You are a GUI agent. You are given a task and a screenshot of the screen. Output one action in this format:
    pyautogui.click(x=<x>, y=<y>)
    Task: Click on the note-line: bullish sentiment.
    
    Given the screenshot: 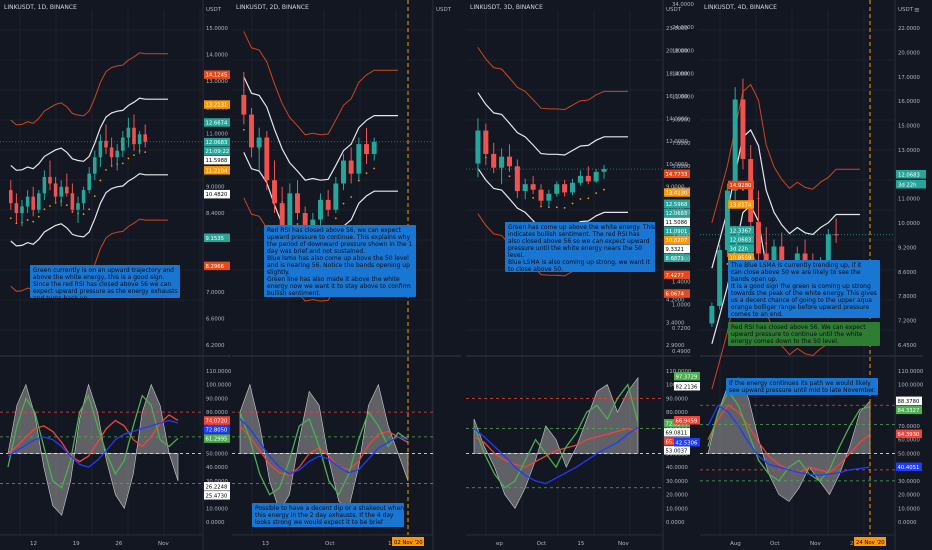 What is the action you would take?
    pyautogui.click(x=294, y=293)
    